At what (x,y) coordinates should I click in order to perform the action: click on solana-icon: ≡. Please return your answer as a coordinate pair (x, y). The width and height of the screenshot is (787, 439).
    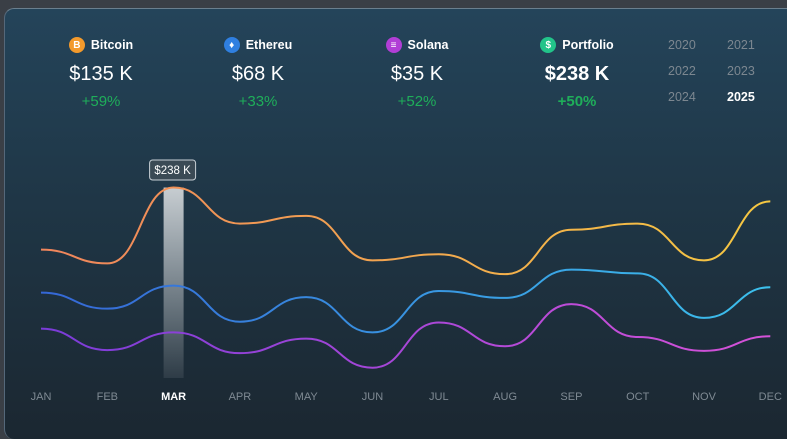
    Looking at the image, I should click on (393, 45).